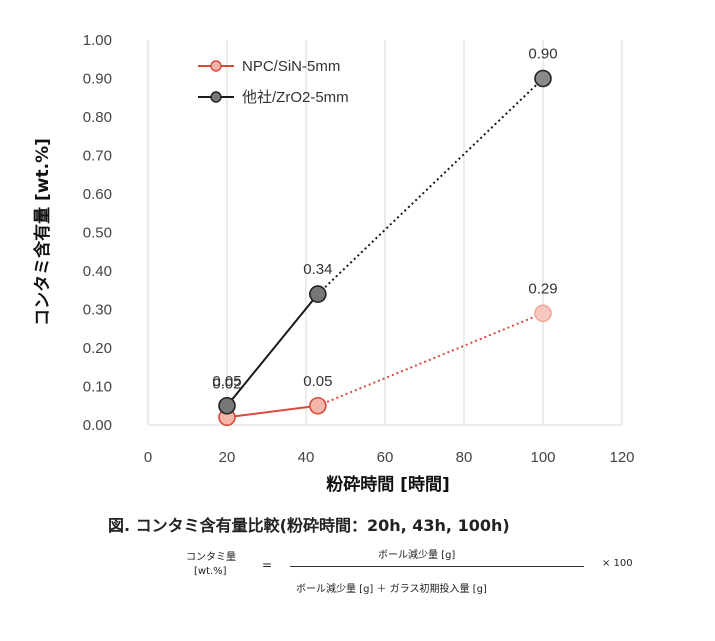 The height and width of the screenshot is (641, 715). Describe the element at coordinates (542, 457) in the screenshot. I see `x-tick-label: 100` at that location.